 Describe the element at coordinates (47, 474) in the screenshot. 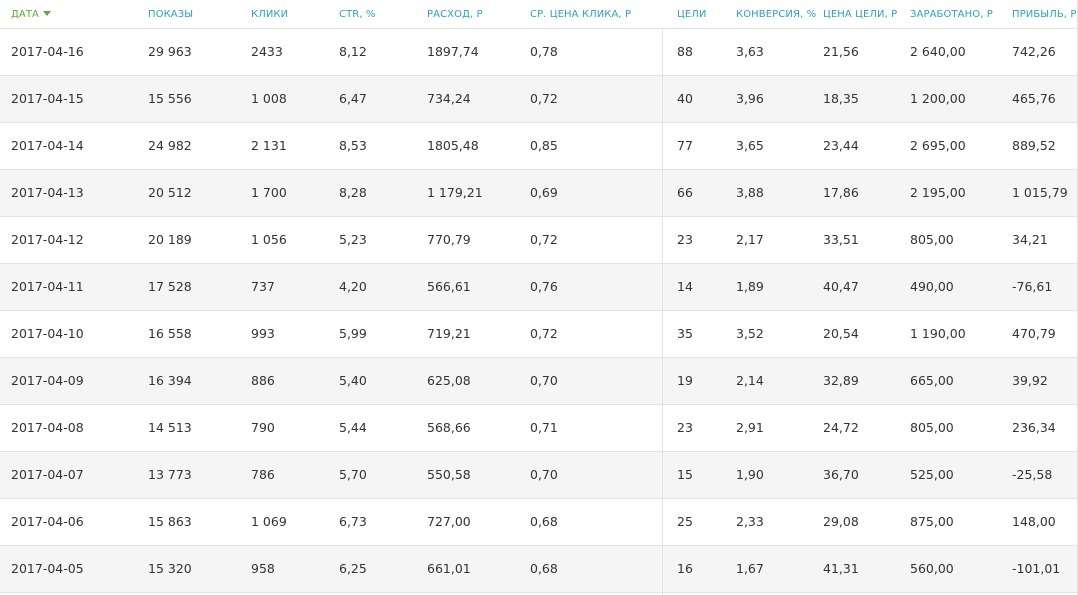

I see `cell-date: 2017-04-07` at that location.